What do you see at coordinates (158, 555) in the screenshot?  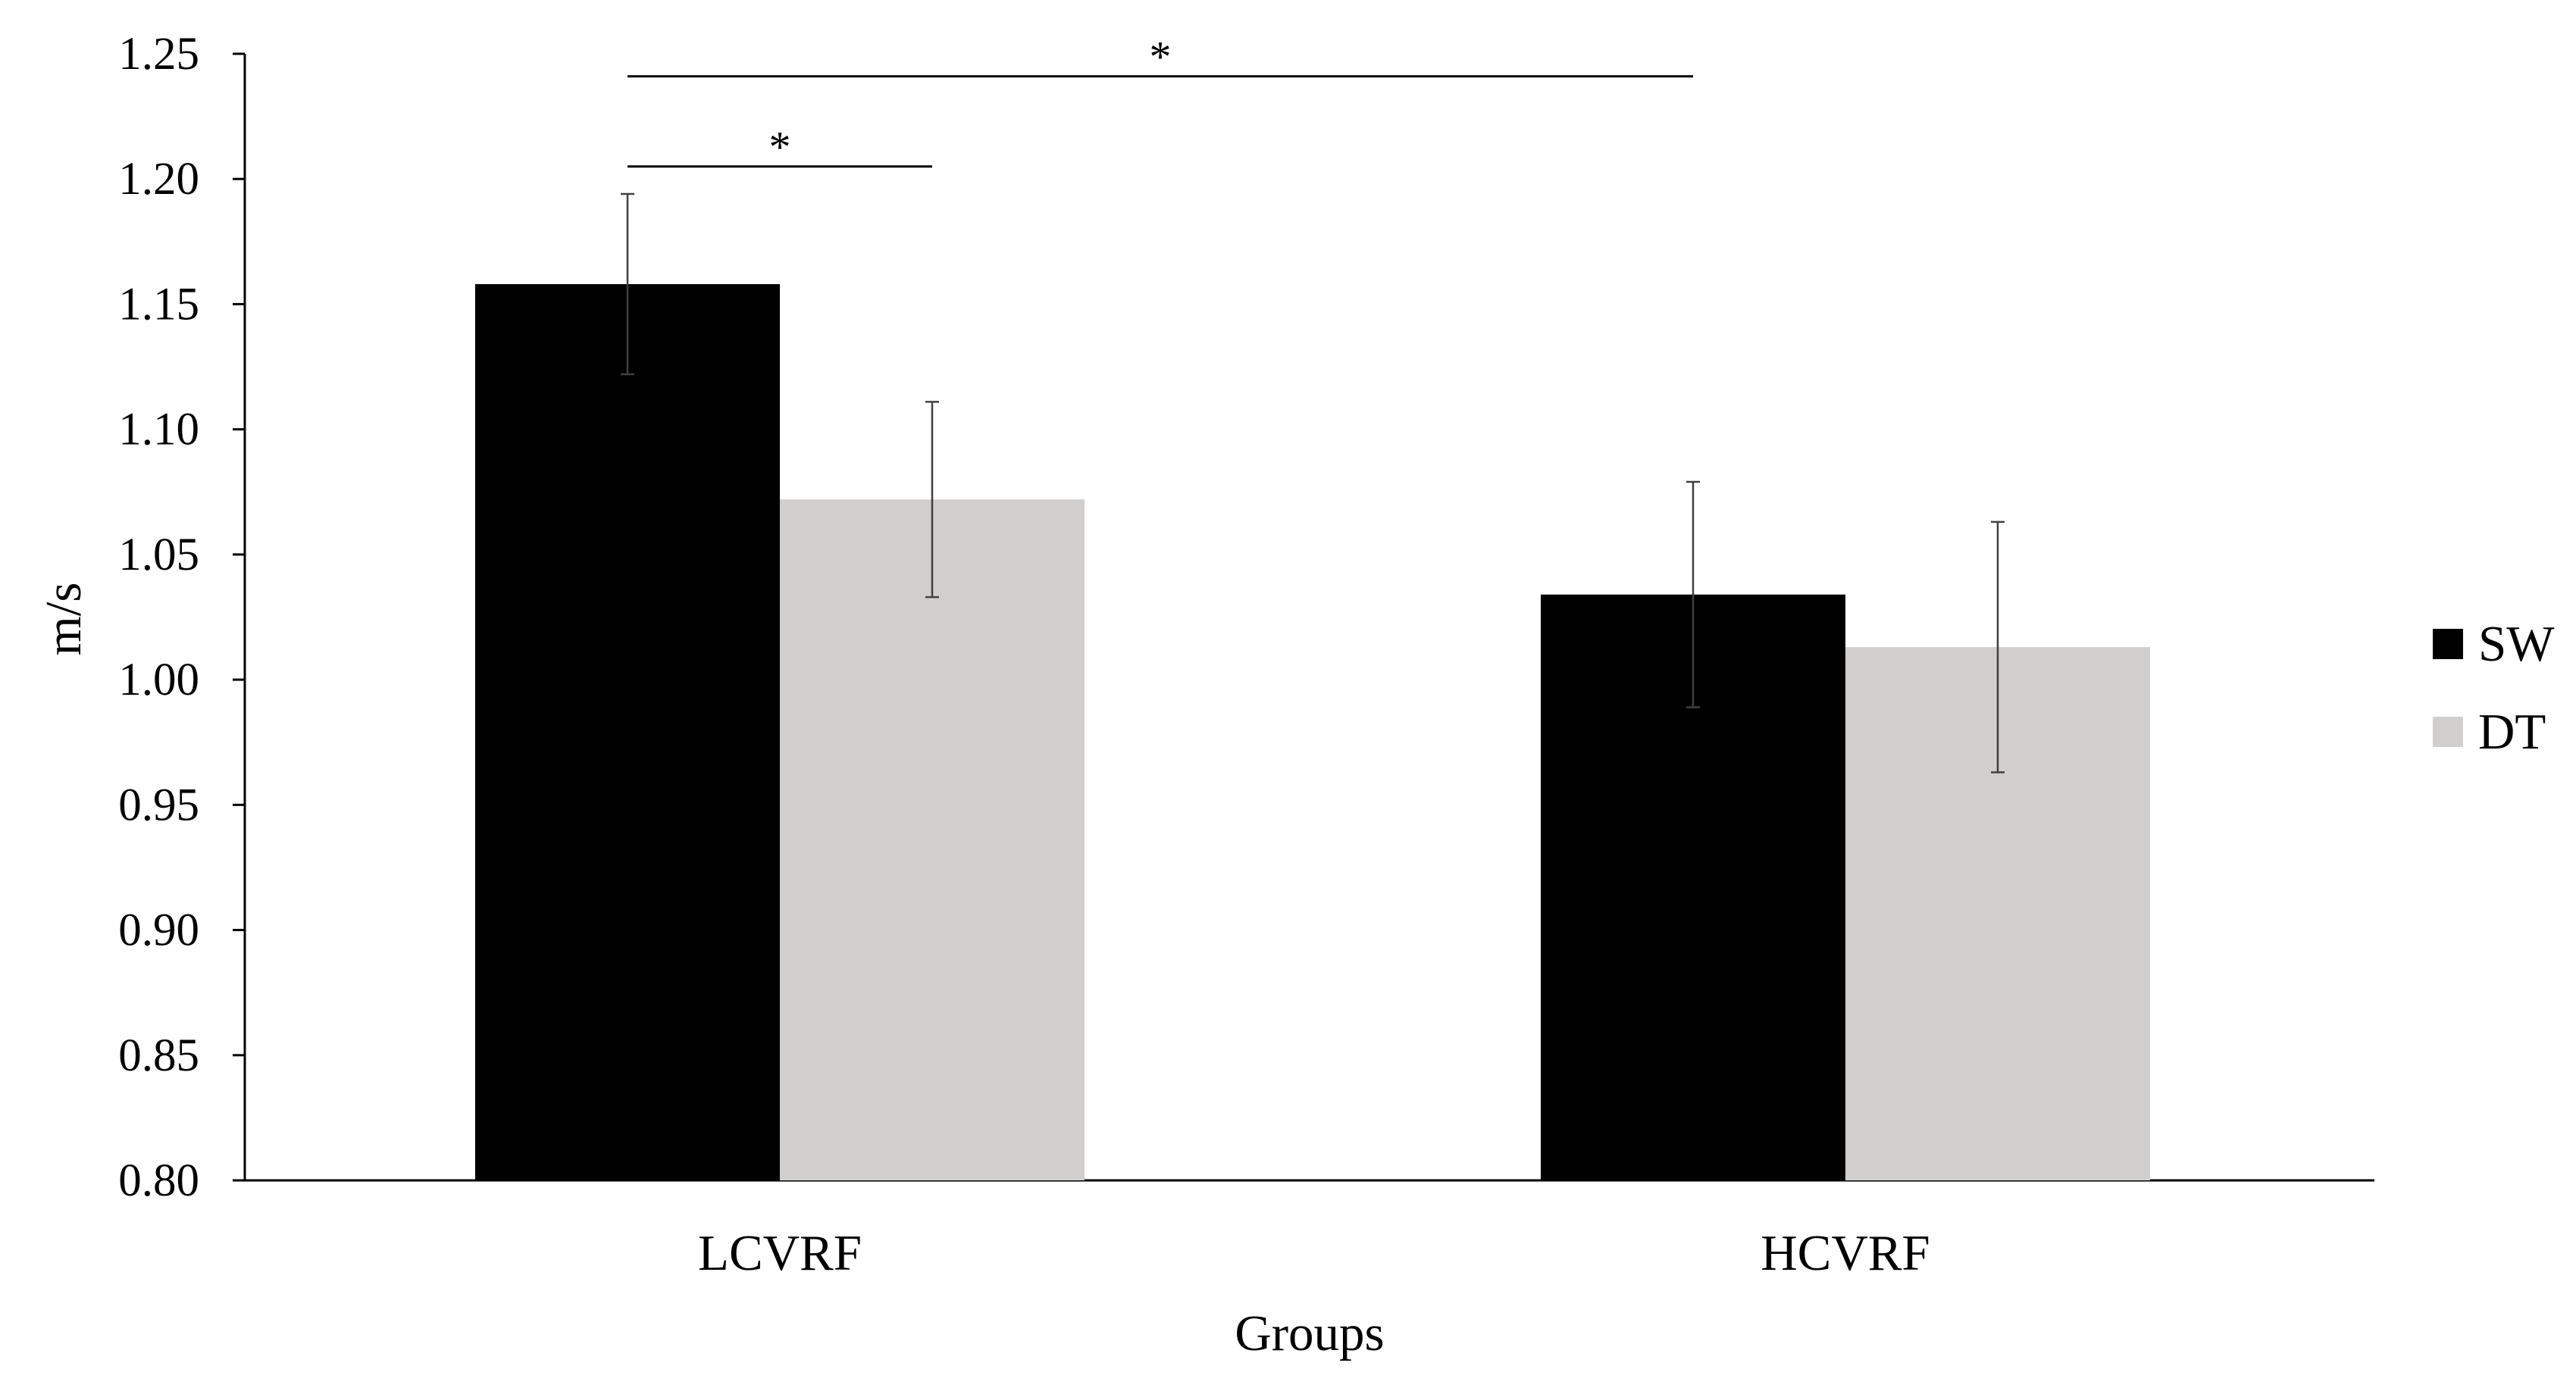 I see `y-tick-label: 1.05` at bounding box center [158, 555].